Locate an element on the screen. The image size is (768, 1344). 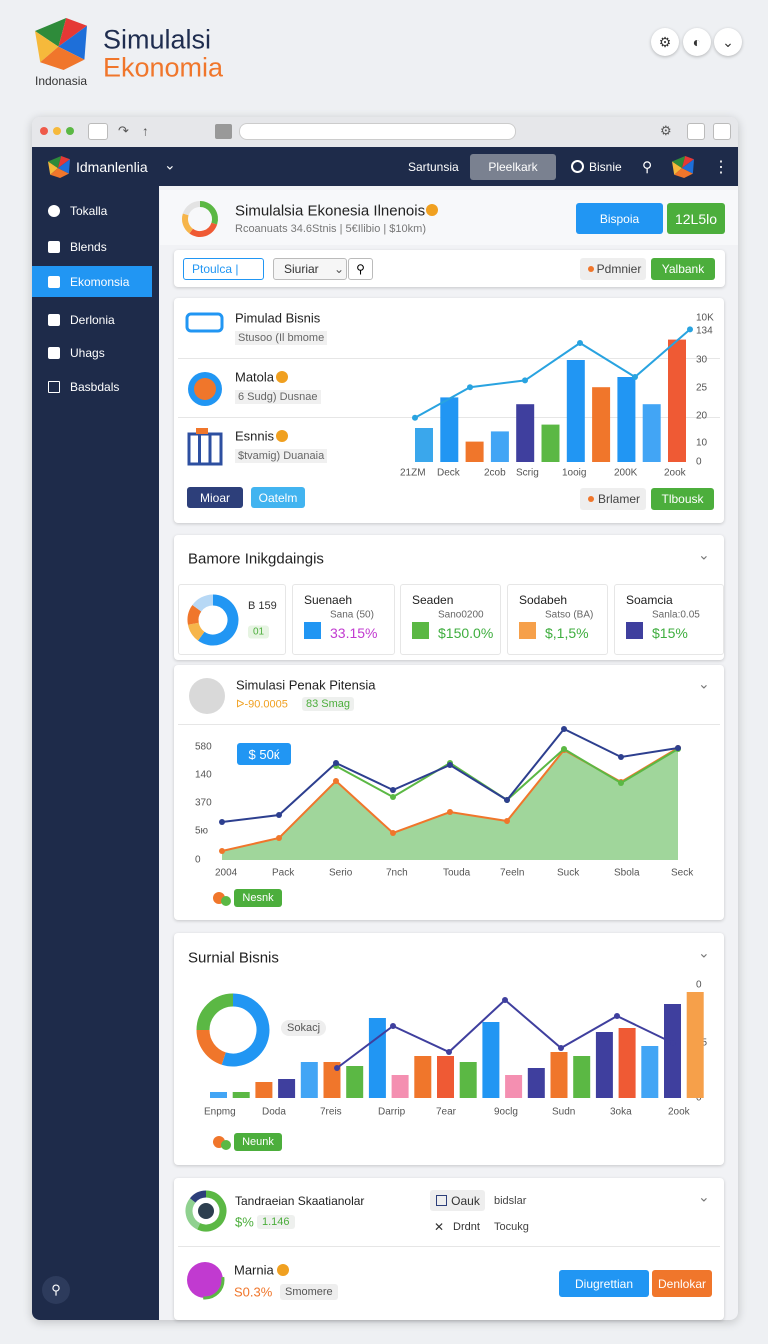
item-badge is located at coordinates (282, 436).